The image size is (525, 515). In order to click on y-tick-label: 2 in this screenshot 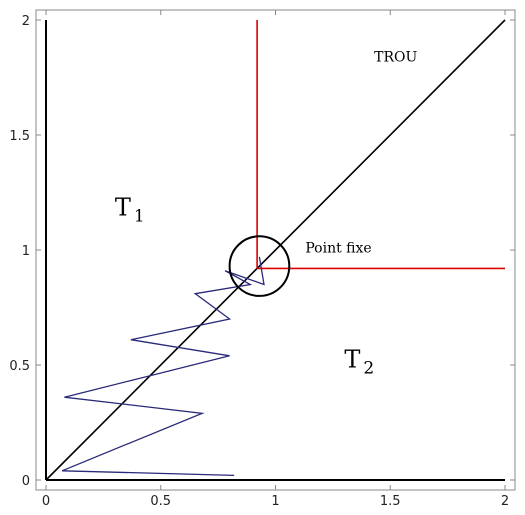, I will do `click(26, 21)`.